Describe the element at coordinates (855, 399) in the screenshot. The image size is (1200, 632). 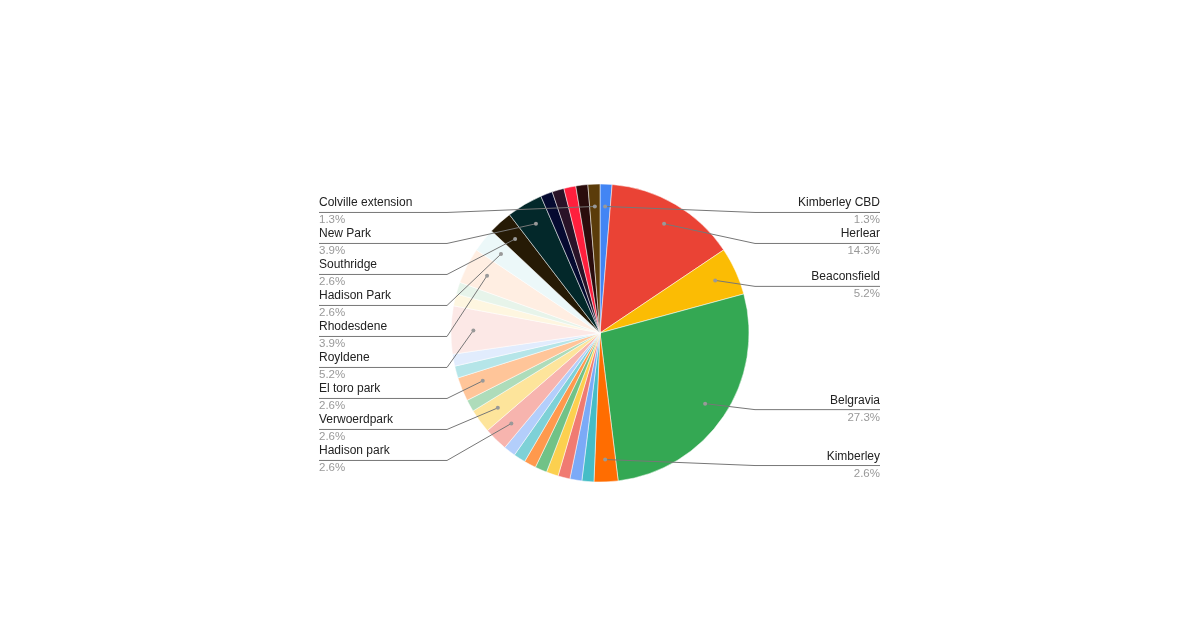
I see `slice-label: Belgravia` at that location.